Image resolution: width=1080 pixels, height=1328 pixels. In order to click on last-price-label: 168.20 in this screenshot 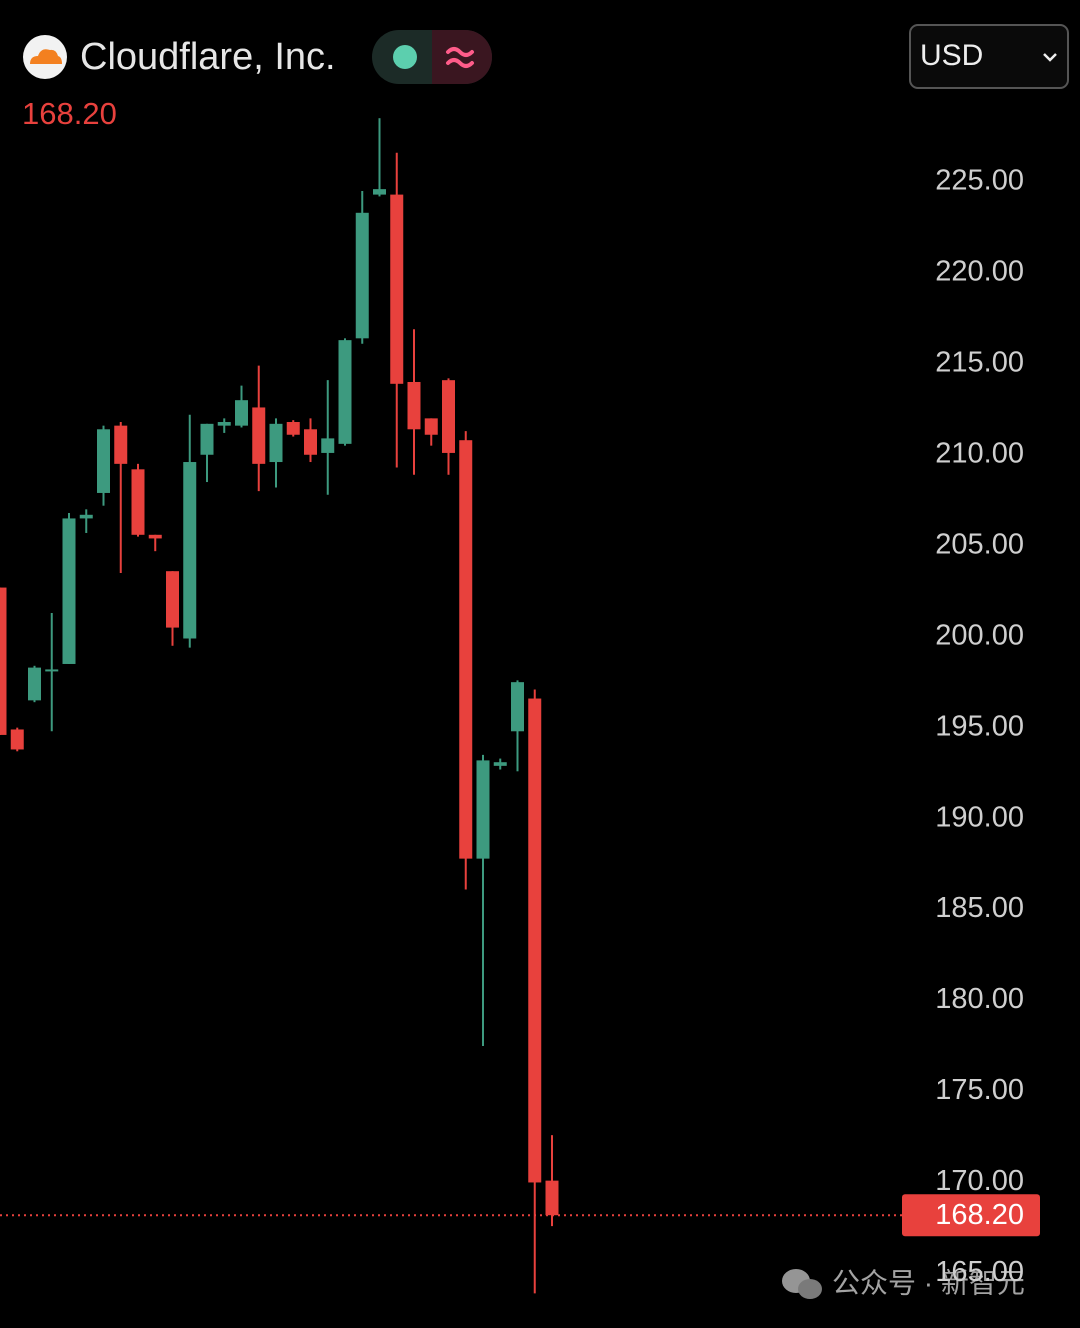, I will do `click(979, 1215)`.